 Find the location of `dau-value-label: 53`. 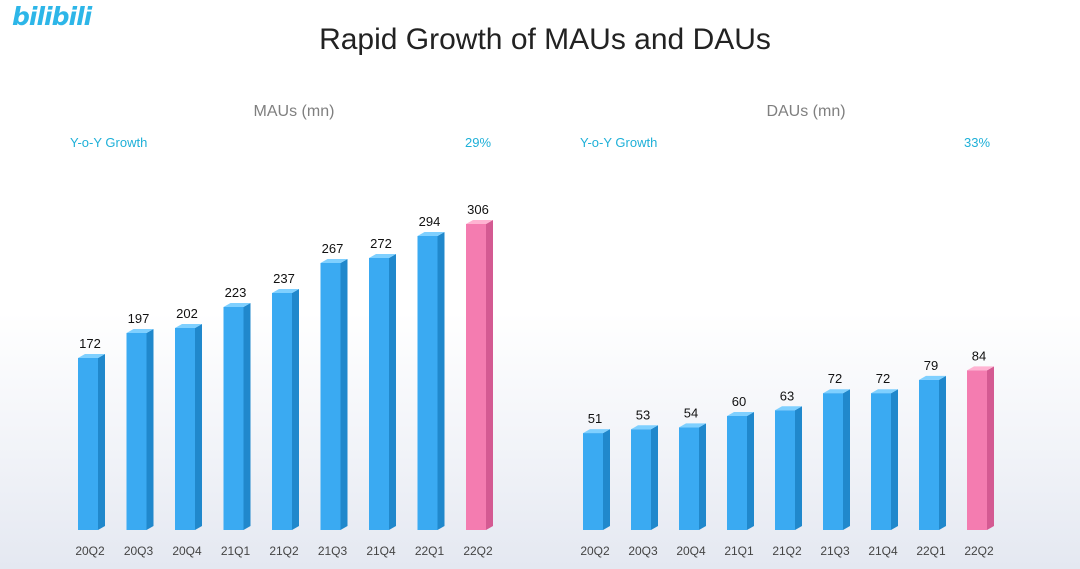

dau-value-label: 53 is located at coordinates (643, 414).